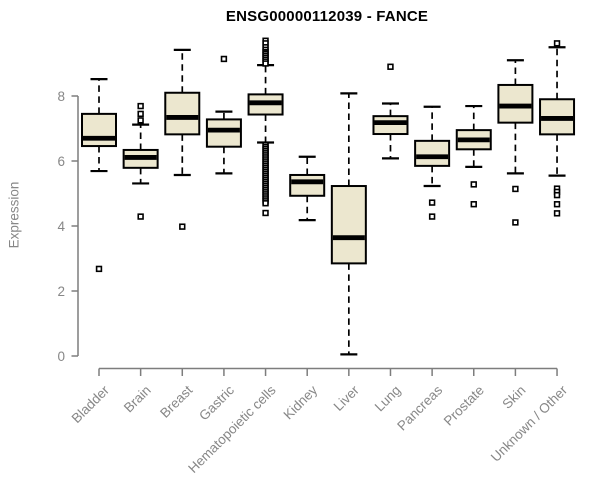 The width and height of the screenshot is (600, 500). Describe the element at coordinates (182, 139) in the screenshot. I see `box-breast` at that location.